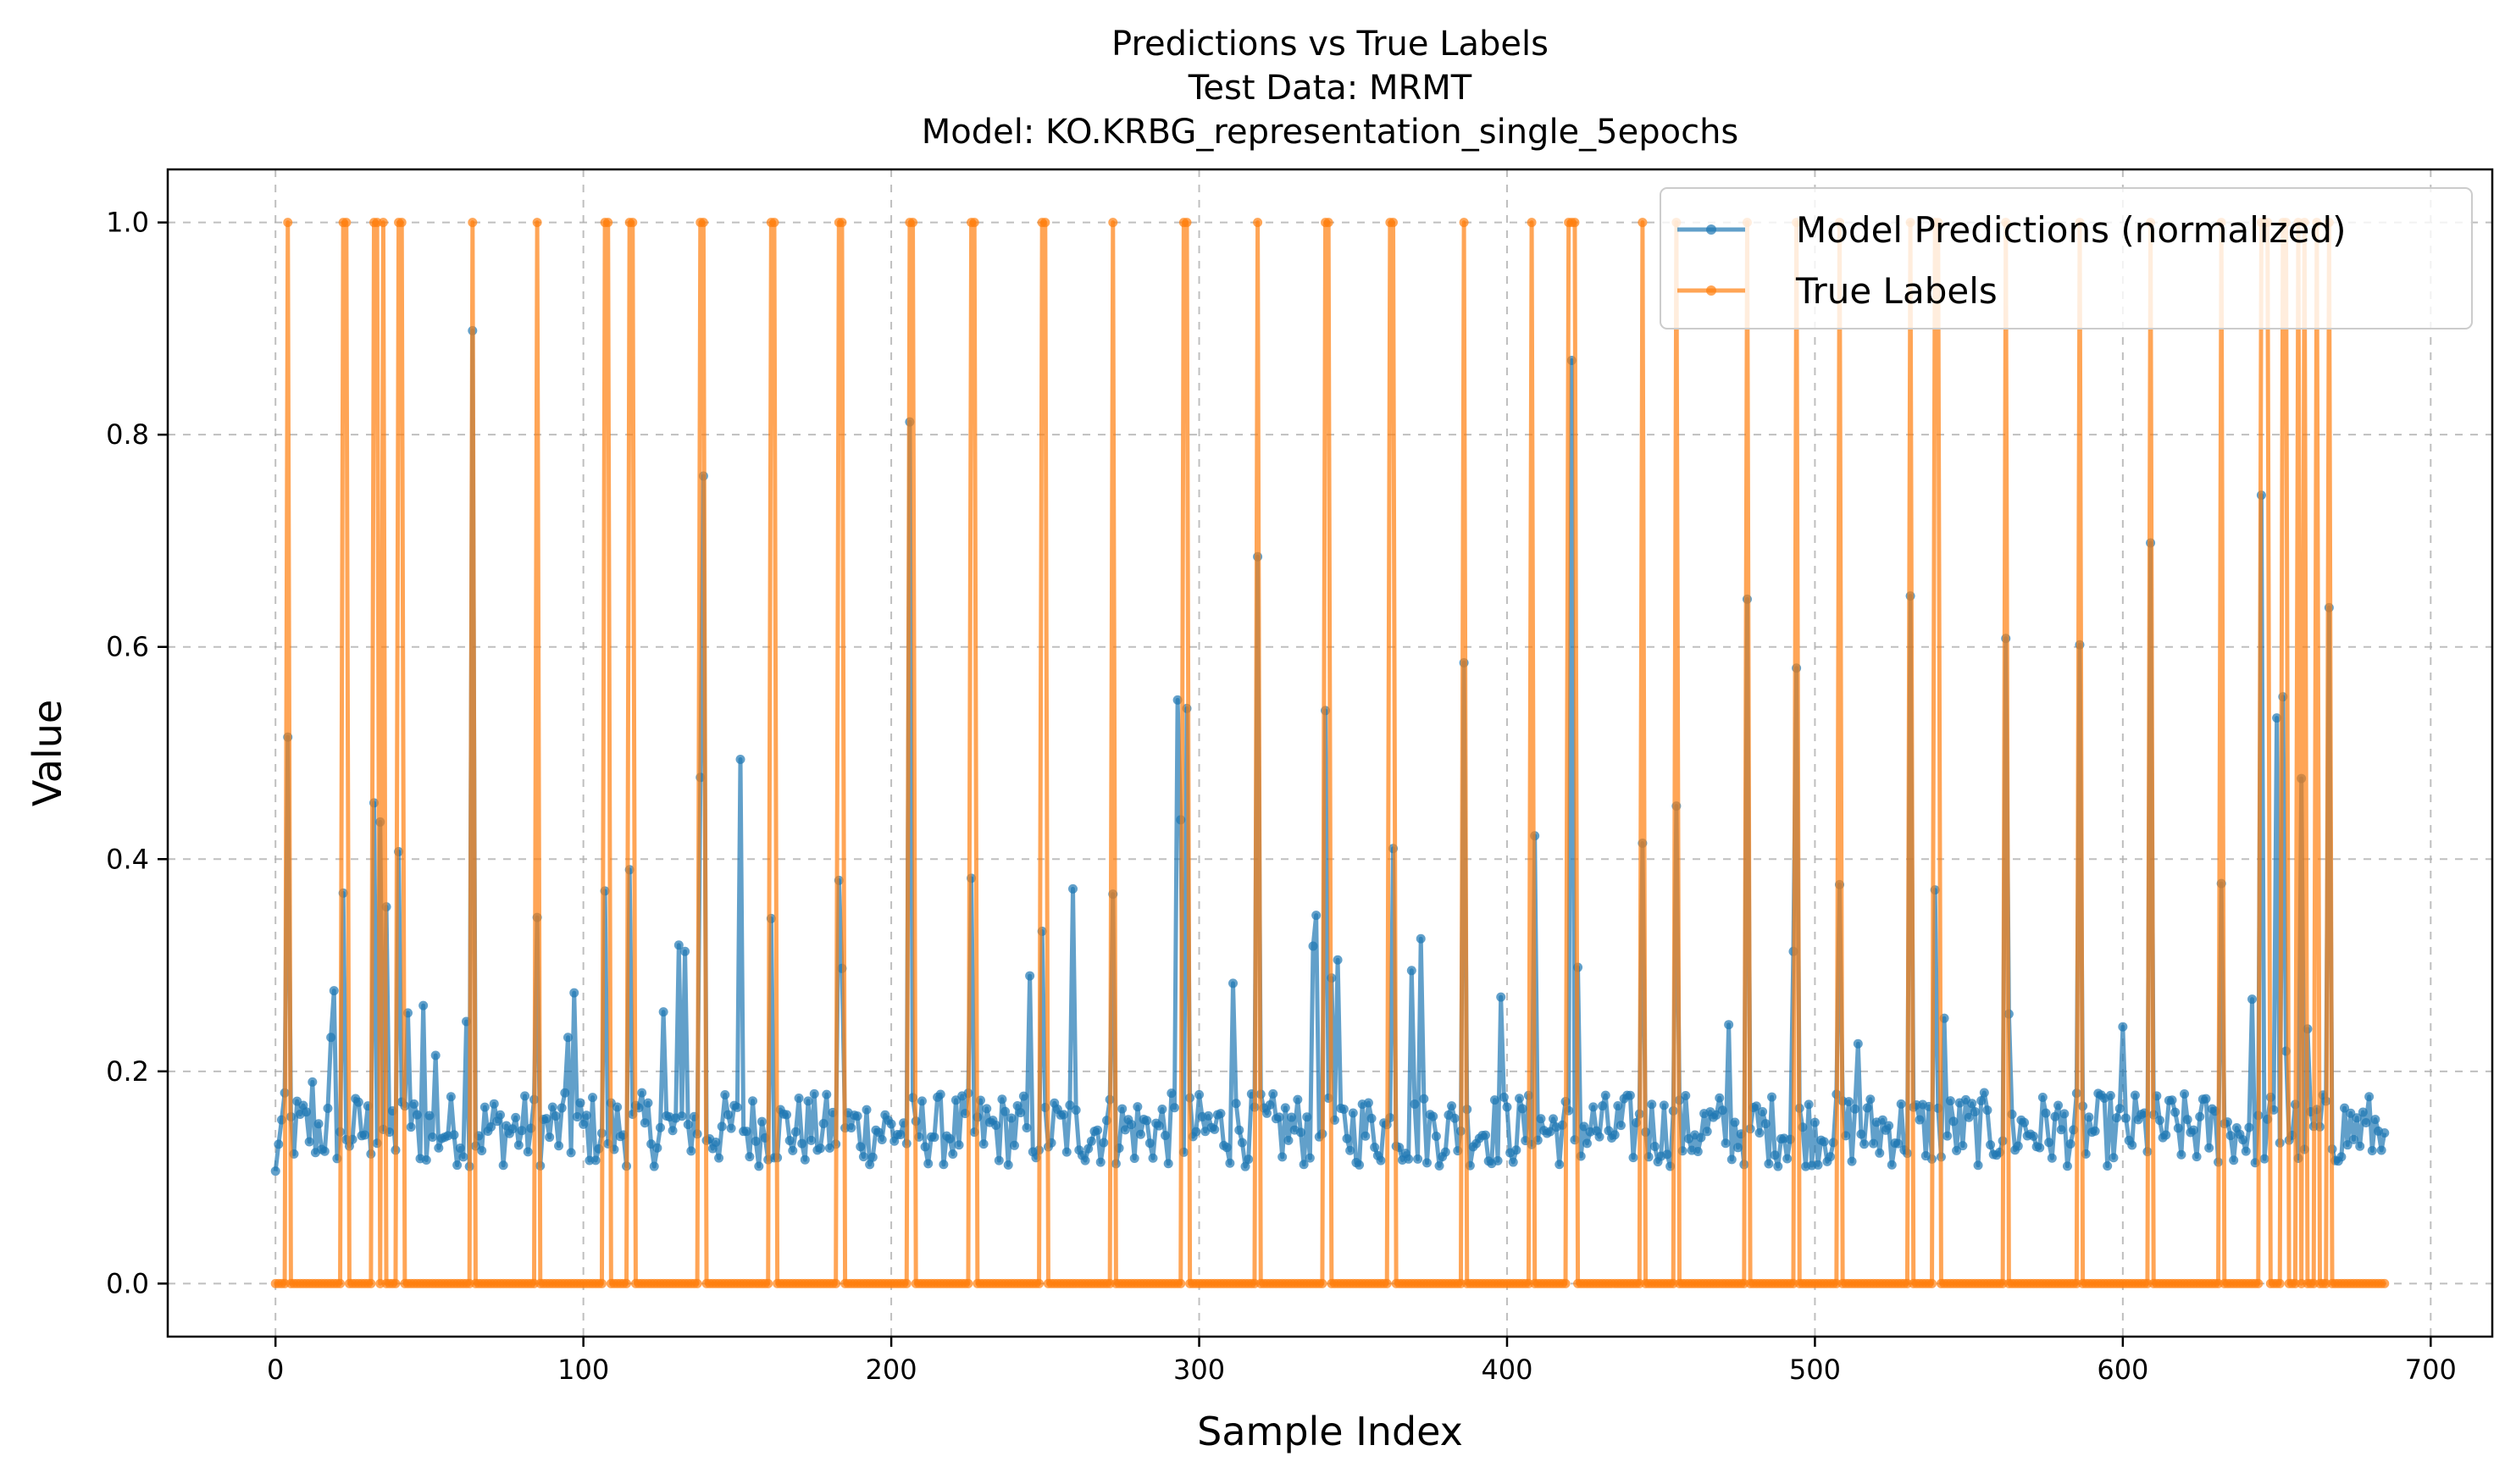 The image size is (2516, 1484). I want to click on x-tick-label: 300, so click(1199, 1370).